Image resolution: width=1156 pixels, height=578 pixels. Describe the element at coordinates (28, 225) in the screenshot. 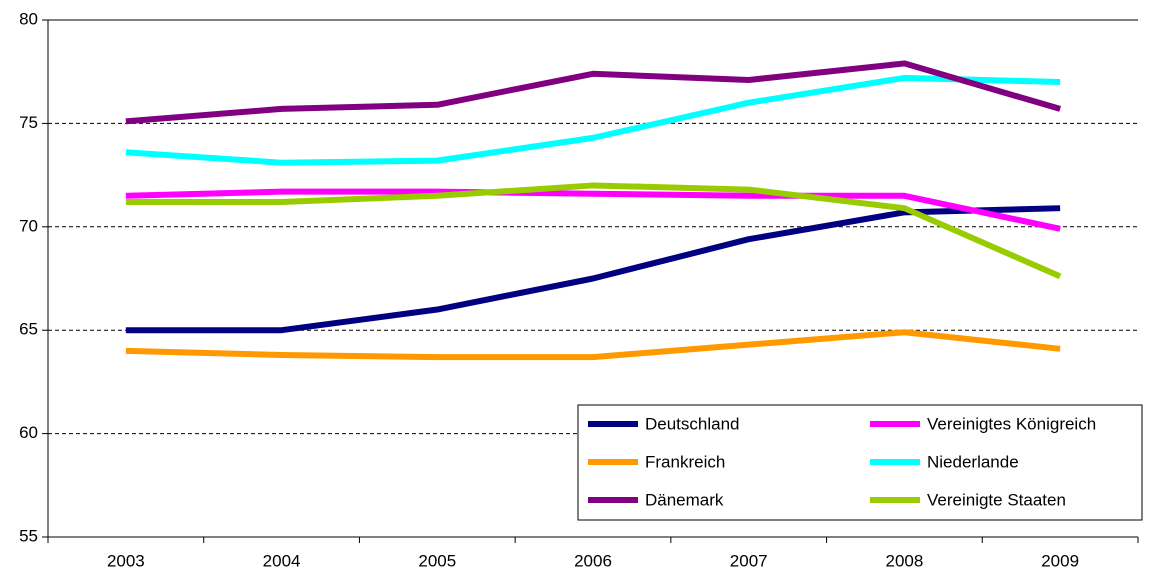

I see `y-tick-label: 70` at that location.